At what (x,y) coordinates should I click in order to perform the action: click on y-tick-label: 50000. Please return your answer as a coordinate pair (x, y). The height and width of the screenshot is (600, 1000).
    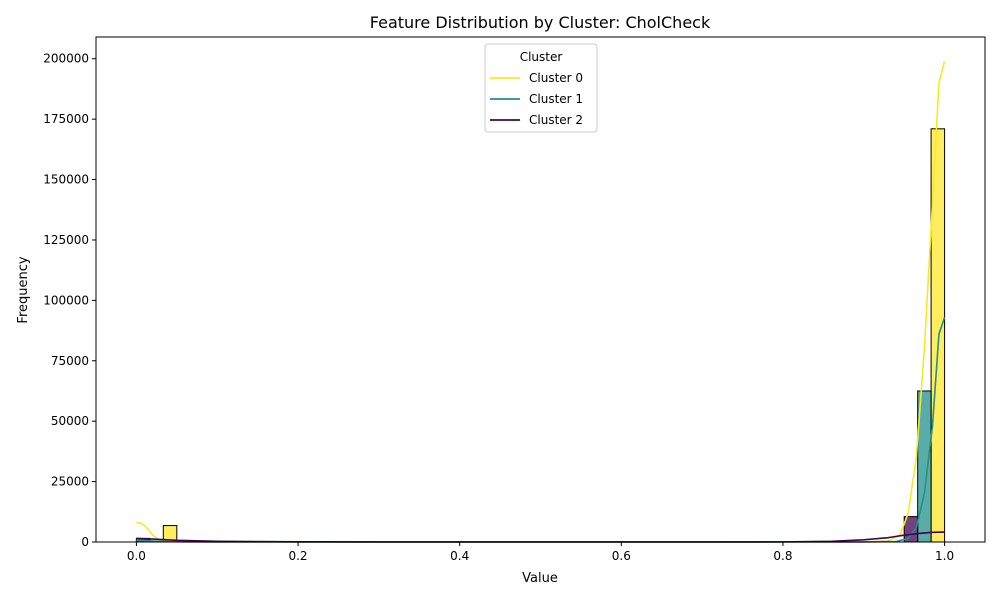
    Looking at the image, I should click on (70, 421).